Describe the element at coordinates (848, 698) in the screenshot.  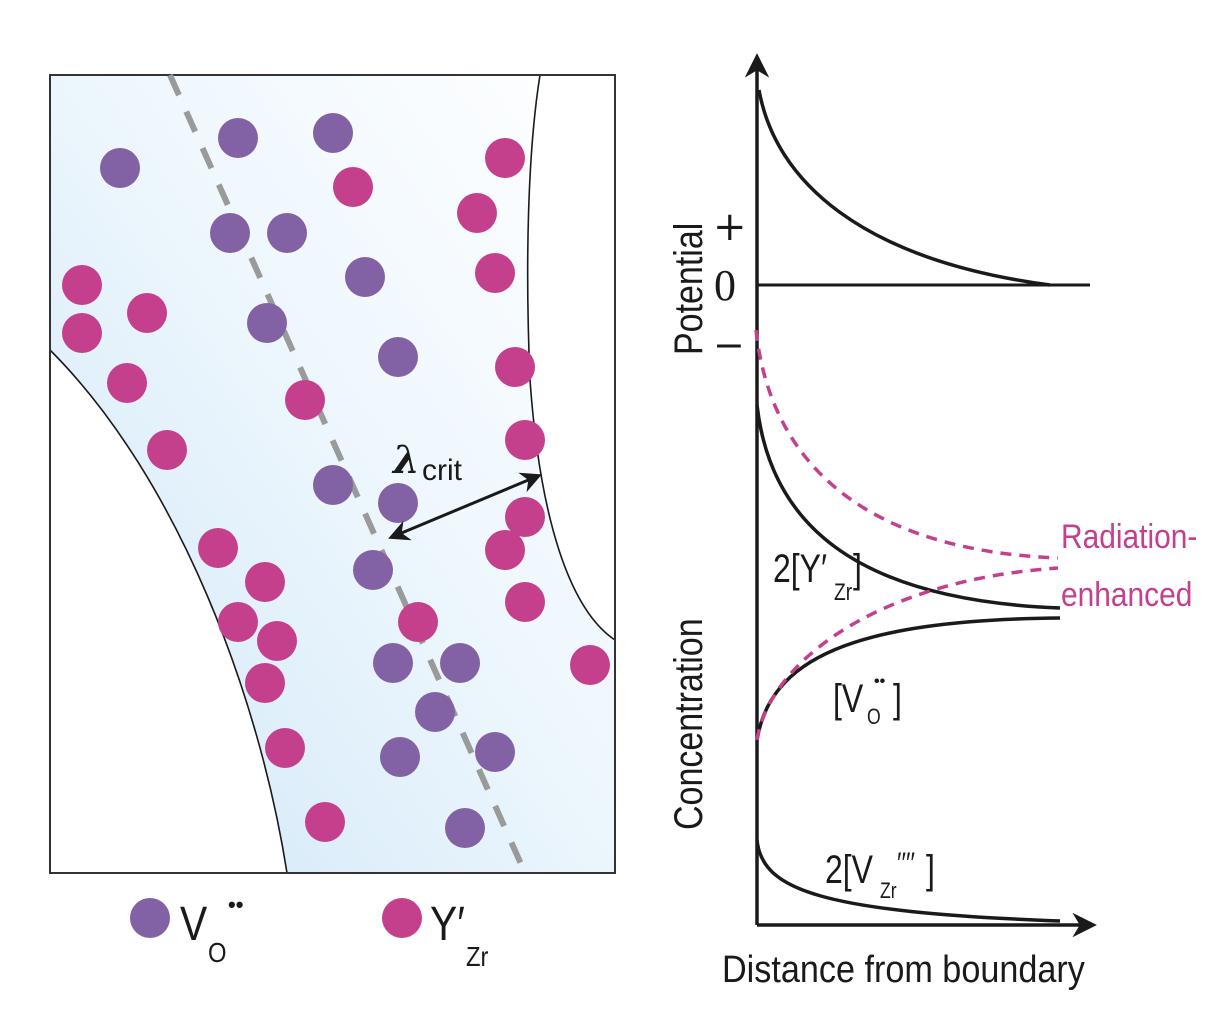
I see `svg-text: [V` at that location.